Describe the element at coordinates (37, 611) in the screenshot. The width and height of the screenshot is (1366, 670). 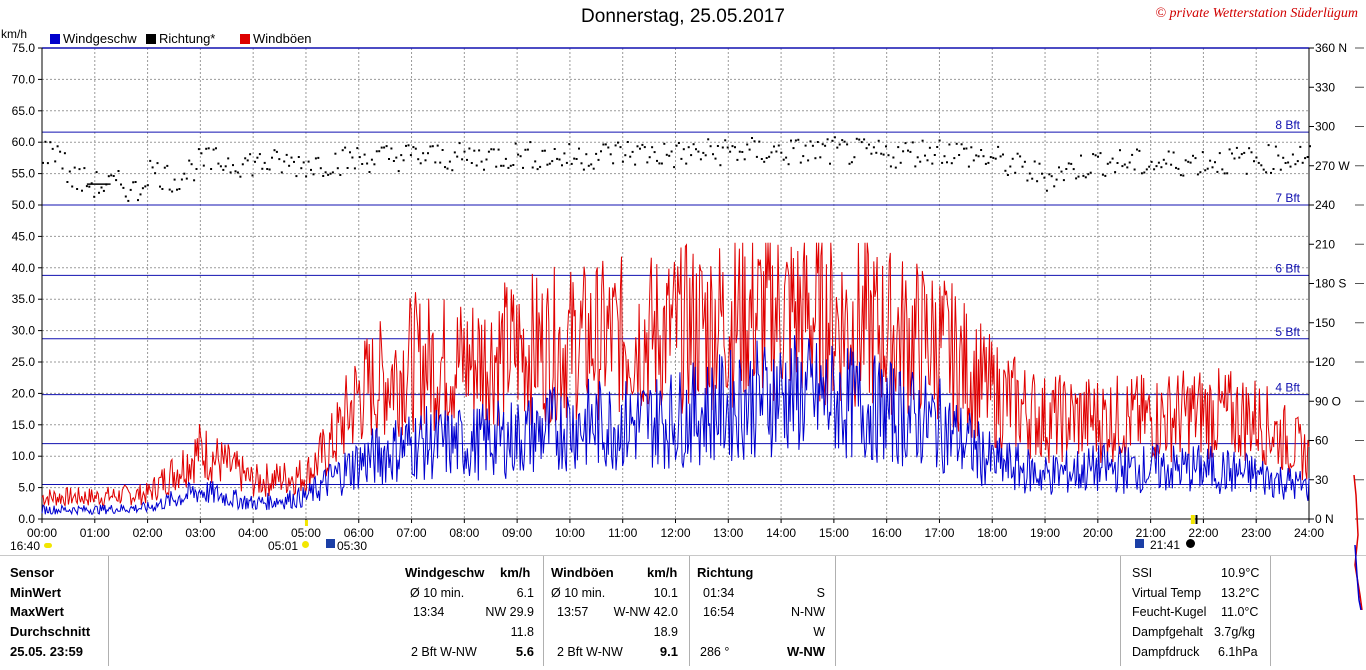
I see `row-label-max: MaxWert` at that location.